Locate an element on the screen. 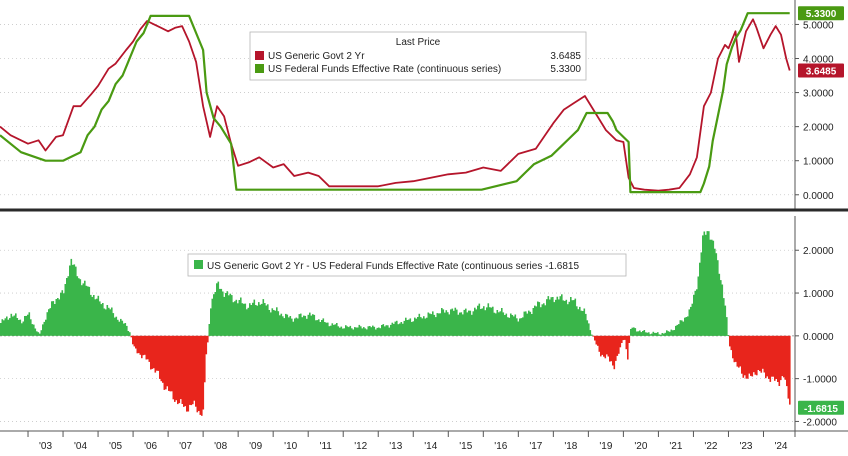 The image size is (848, 456). top-legend-box is located at coordinates (418, 56).